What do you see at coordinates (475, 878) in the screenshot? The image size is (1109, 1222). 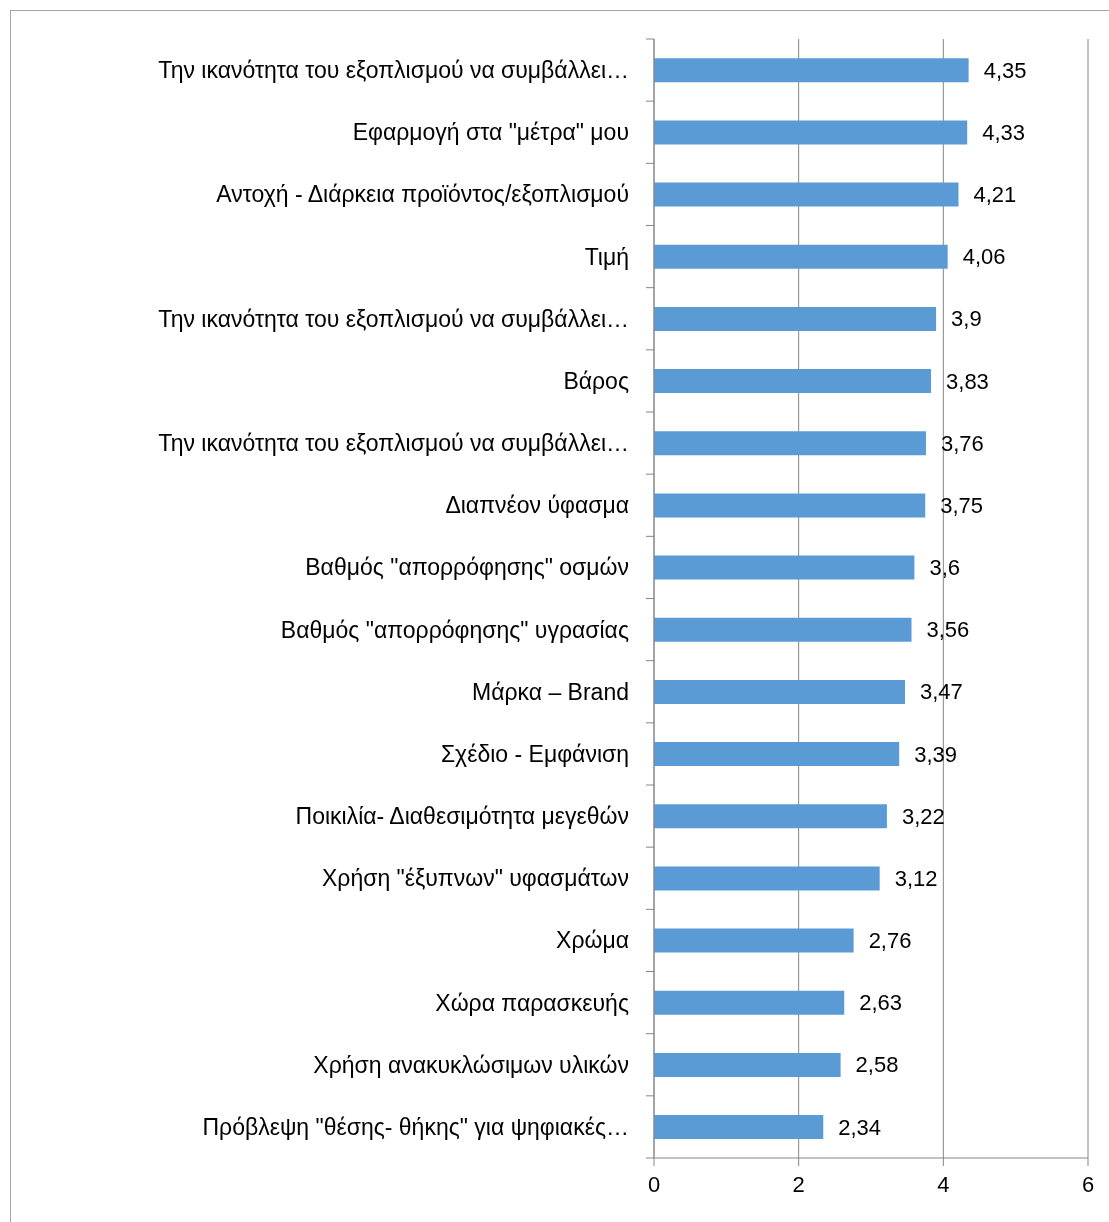 I see `y-tick-label: Χρήση "έξυπνων" υφασμάτων` at bounding box center [475, 878].